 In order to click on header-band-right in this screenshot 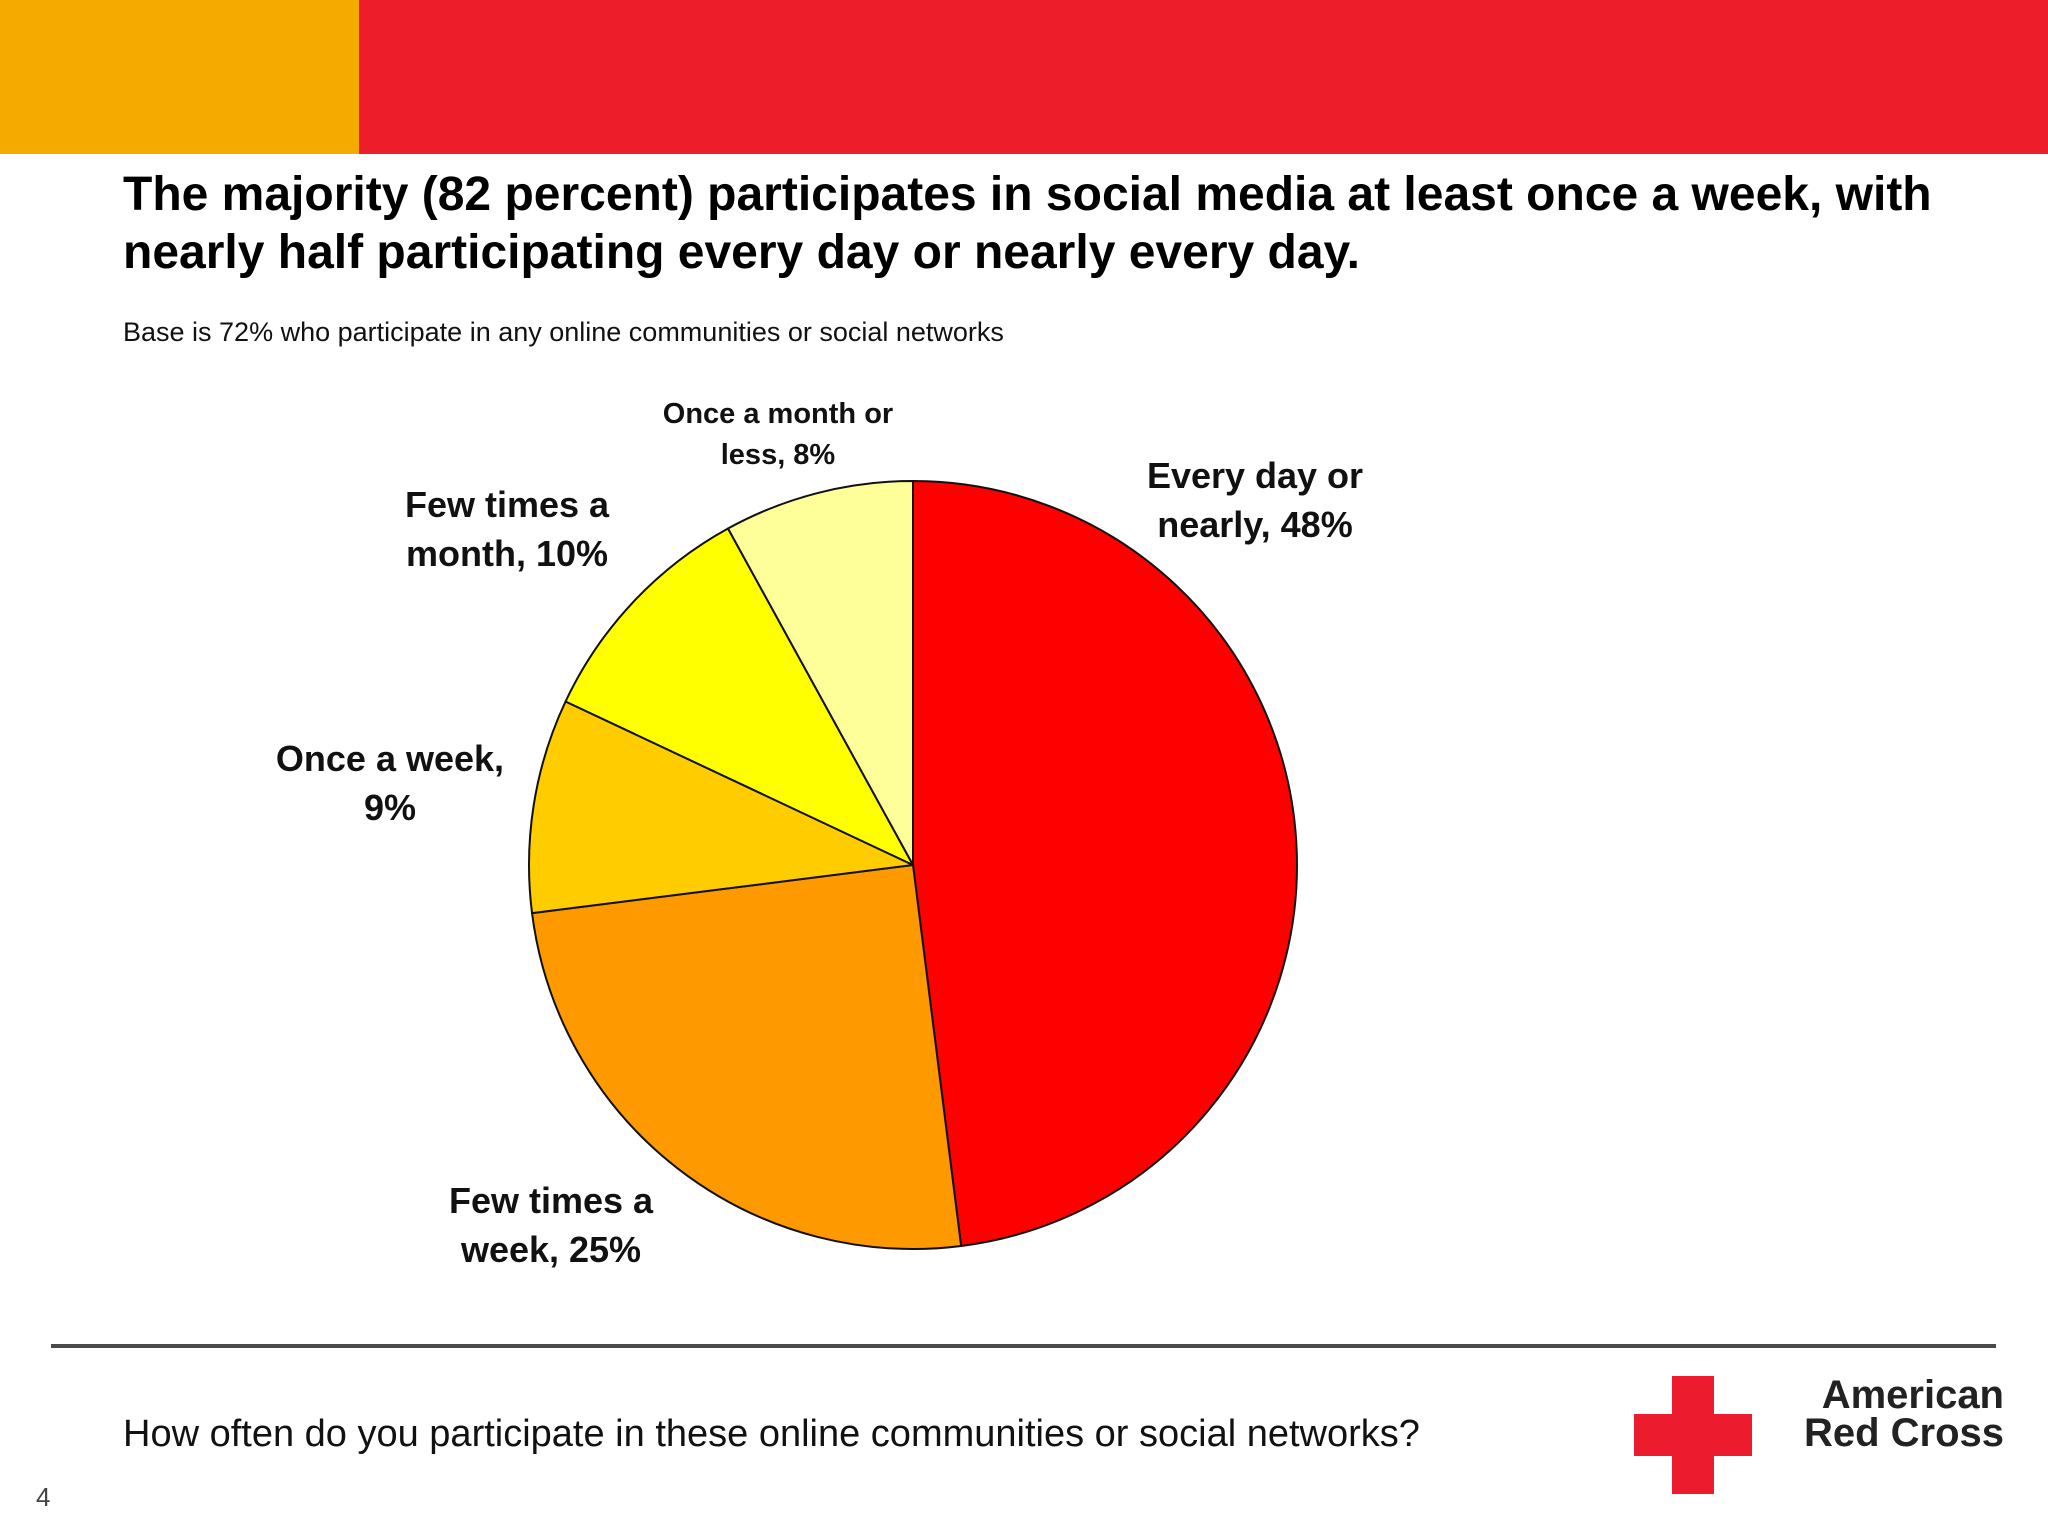, I will do `click(1203, 77)`.